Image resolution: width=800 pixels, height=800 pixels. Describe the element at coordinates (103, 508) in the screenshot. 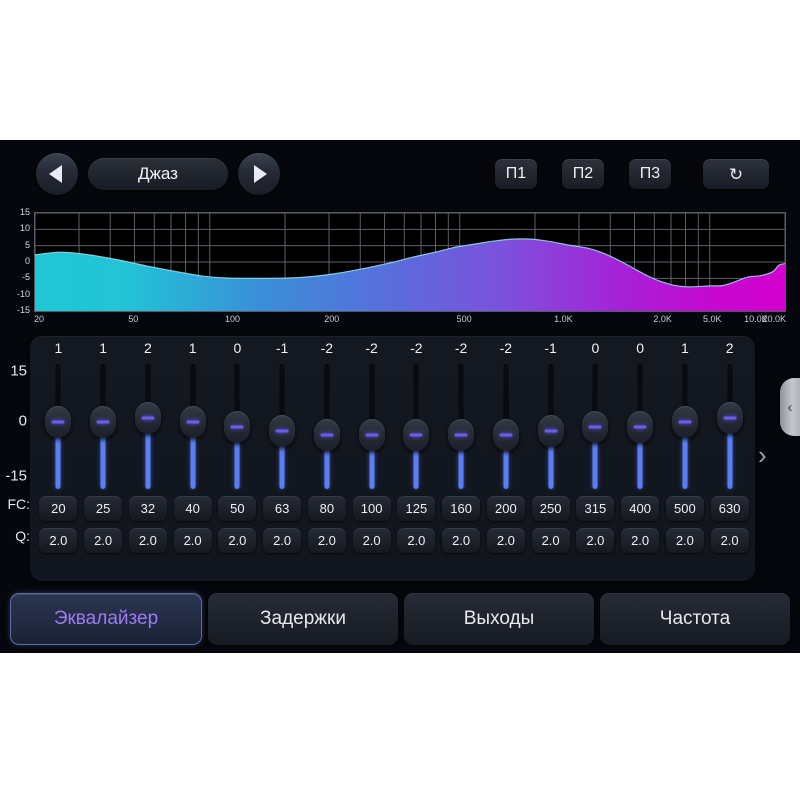

I see `band-fc-field: 25` at that location.